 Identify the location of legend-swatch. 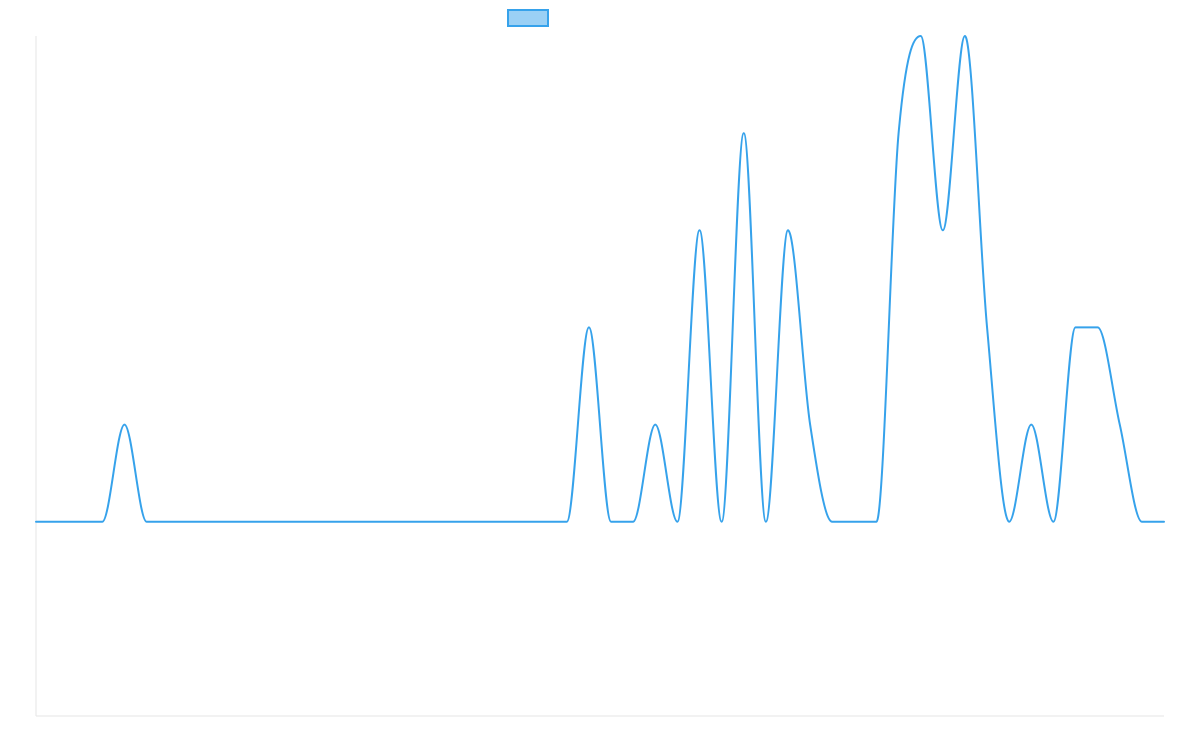
(528, 18).